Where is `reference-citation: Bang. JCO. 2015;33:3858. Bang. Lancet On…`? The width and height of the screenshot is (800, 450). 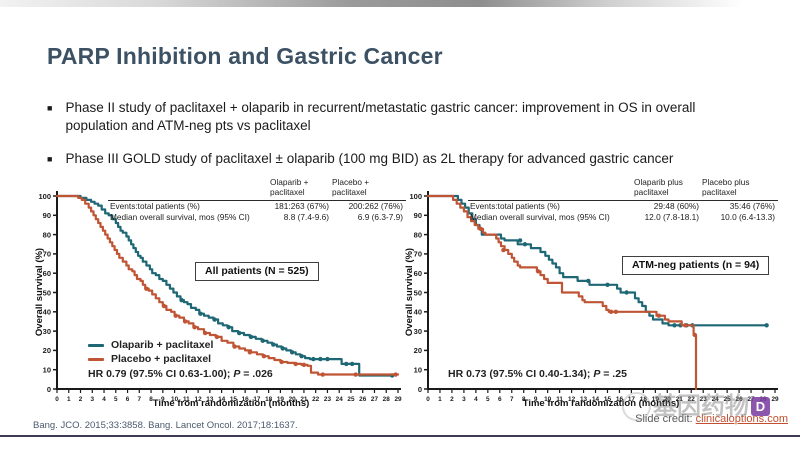 reference-citation: Bang. JCO. 2015;33:3858. Bang. Lancet On… is located at coordinates (165, 425).